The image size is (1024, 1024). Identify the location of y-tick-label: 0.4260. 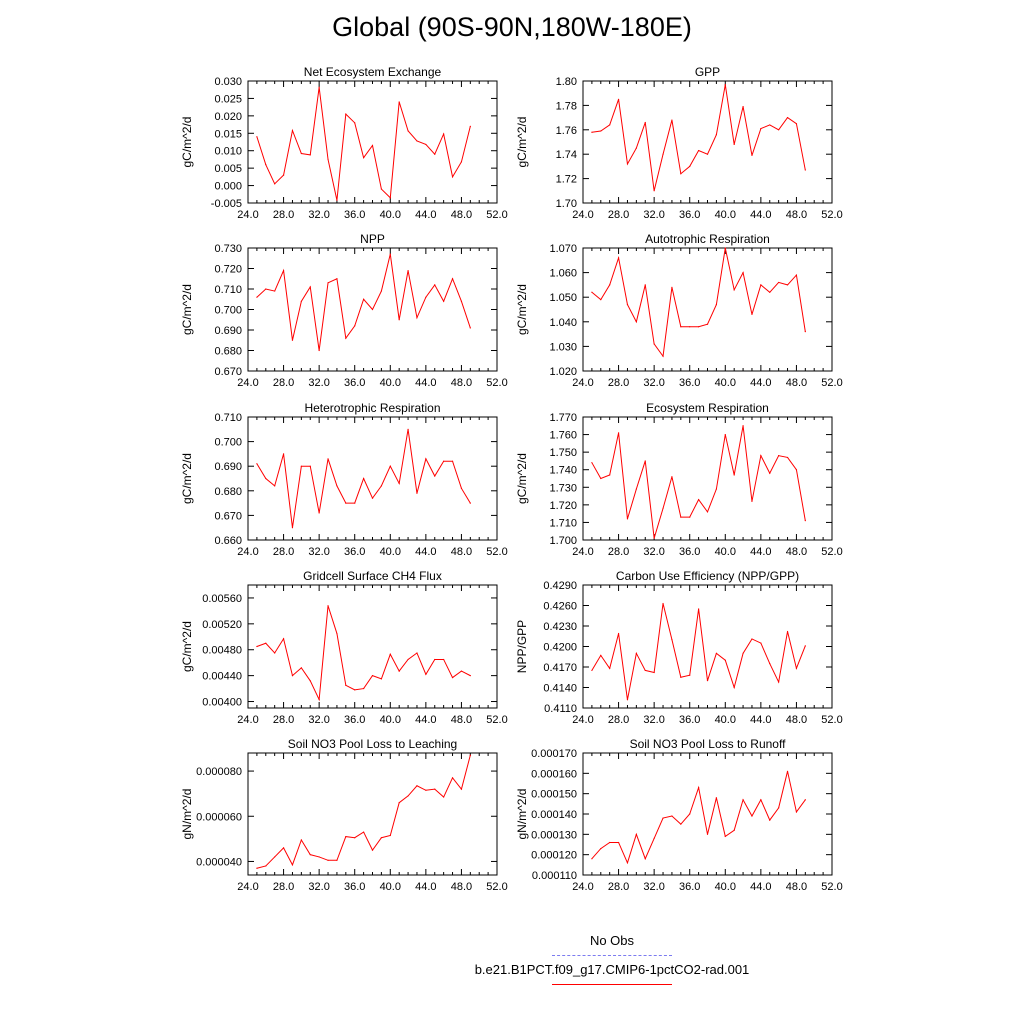
(560, 607).